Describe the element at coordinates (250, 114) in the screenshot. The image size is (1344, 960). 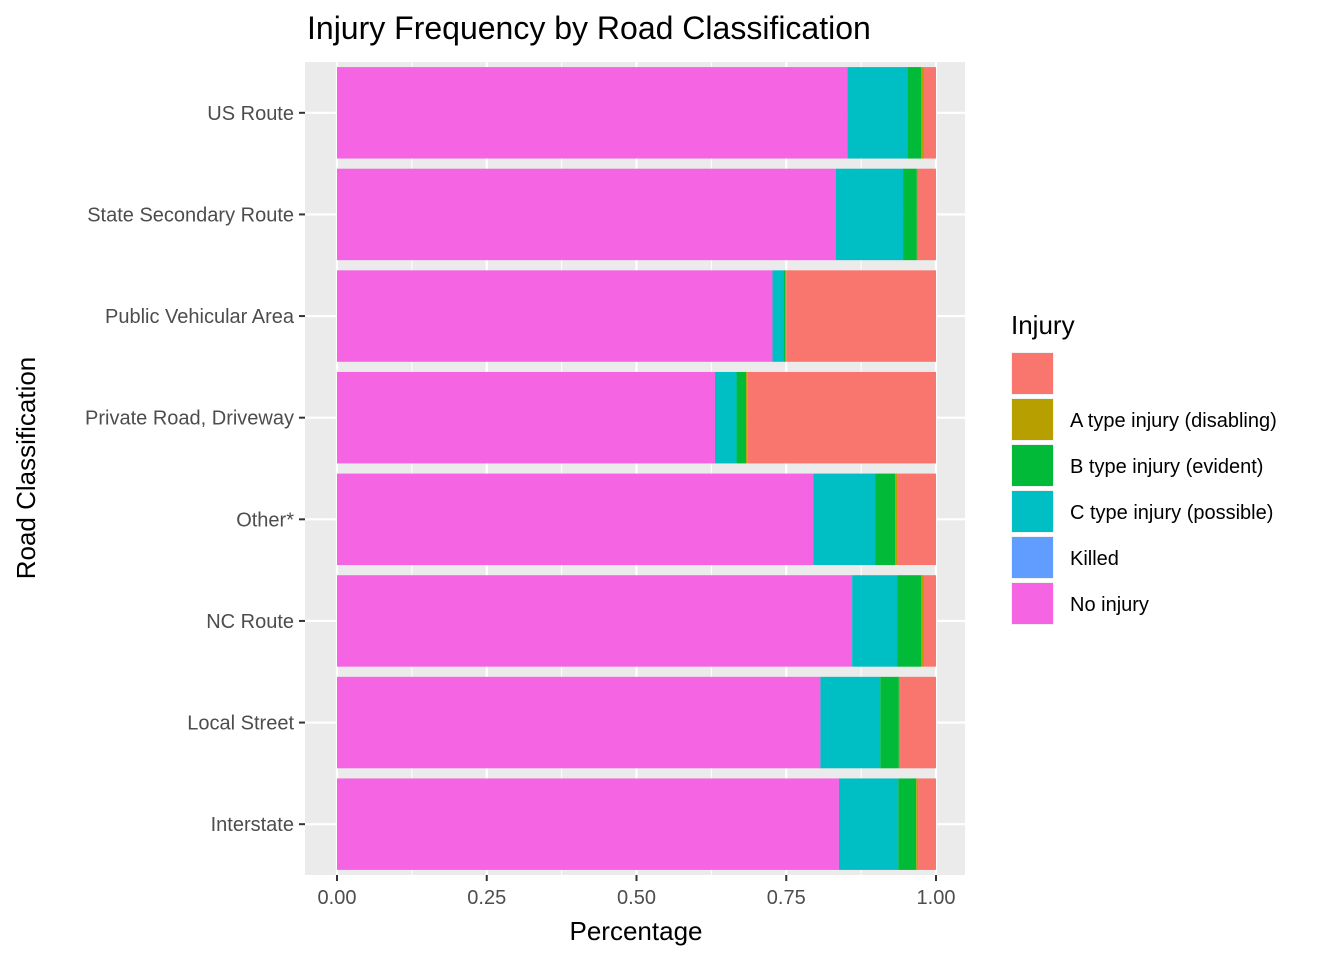
I see `y-tick-label: US Route` at that location.